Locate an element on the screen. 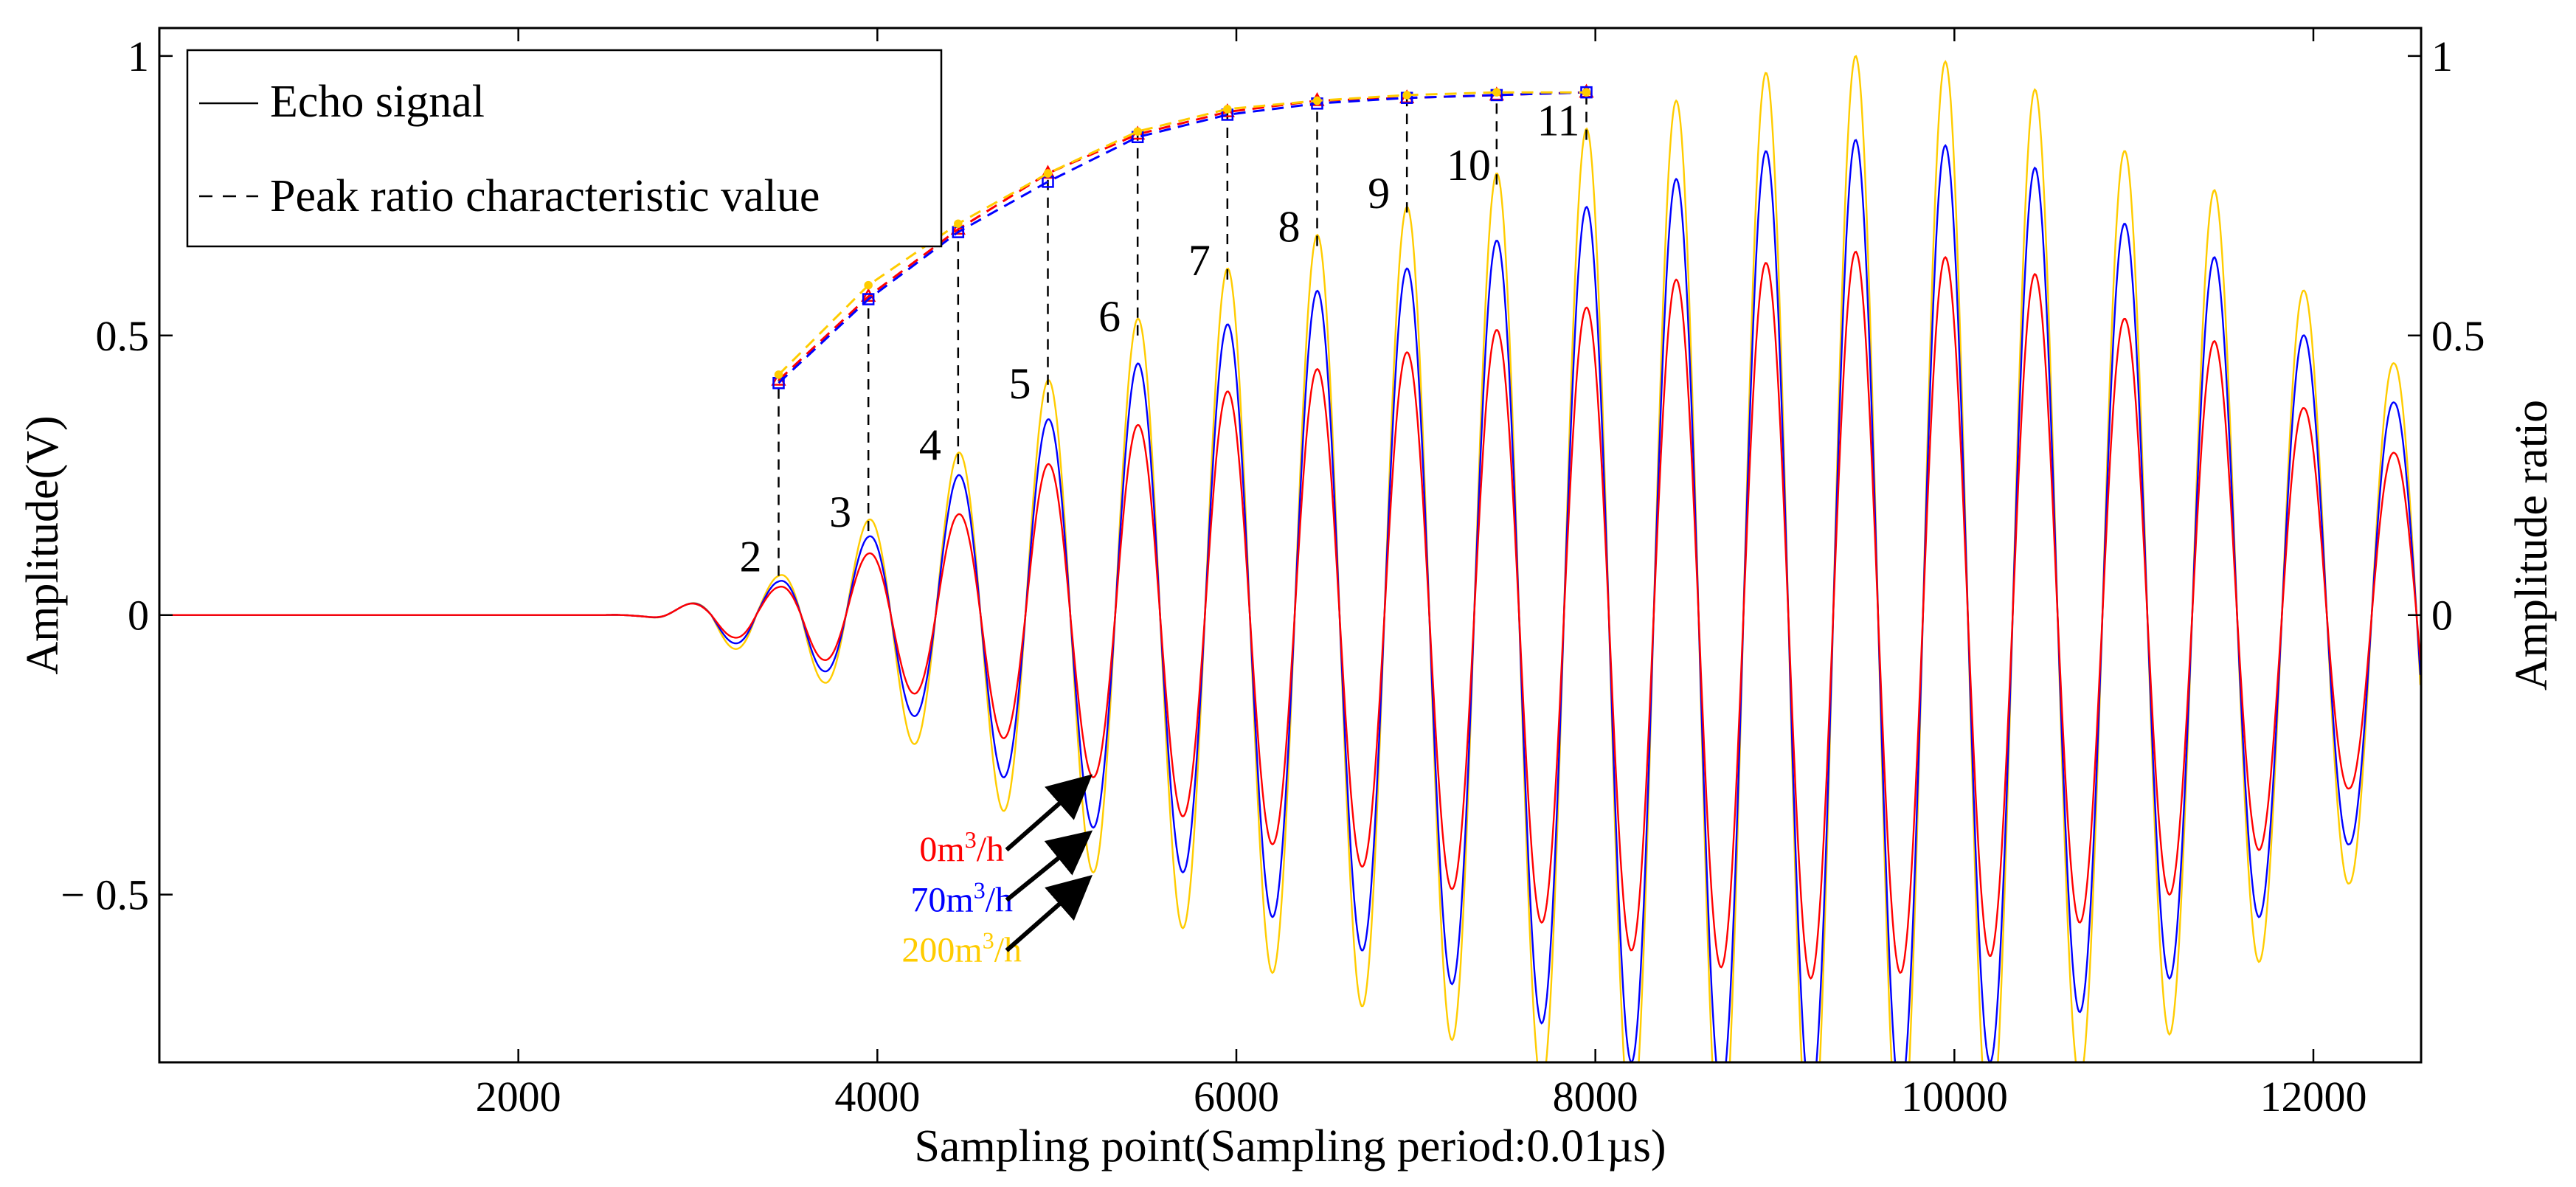 The width and height of the screenshot is (2576, 1187). peak-label-2: 2 is located at coordinates (751, 557).